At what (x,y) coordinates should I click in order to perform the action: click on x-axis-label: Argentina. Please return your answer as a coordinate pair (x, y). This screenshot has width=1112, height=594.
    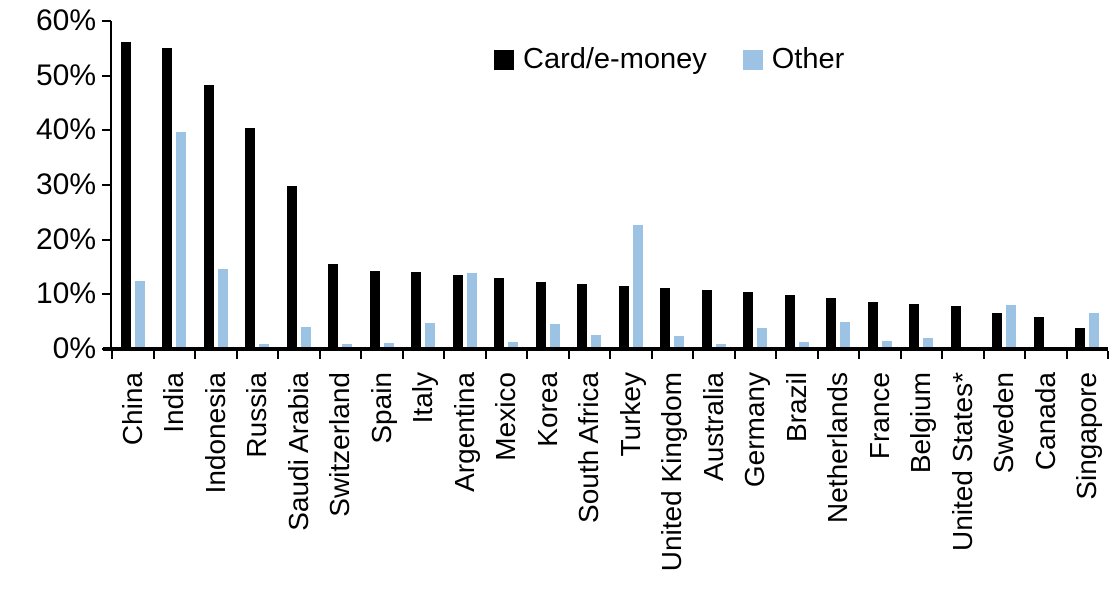
    Looking at the image, I should click on (464, 432).